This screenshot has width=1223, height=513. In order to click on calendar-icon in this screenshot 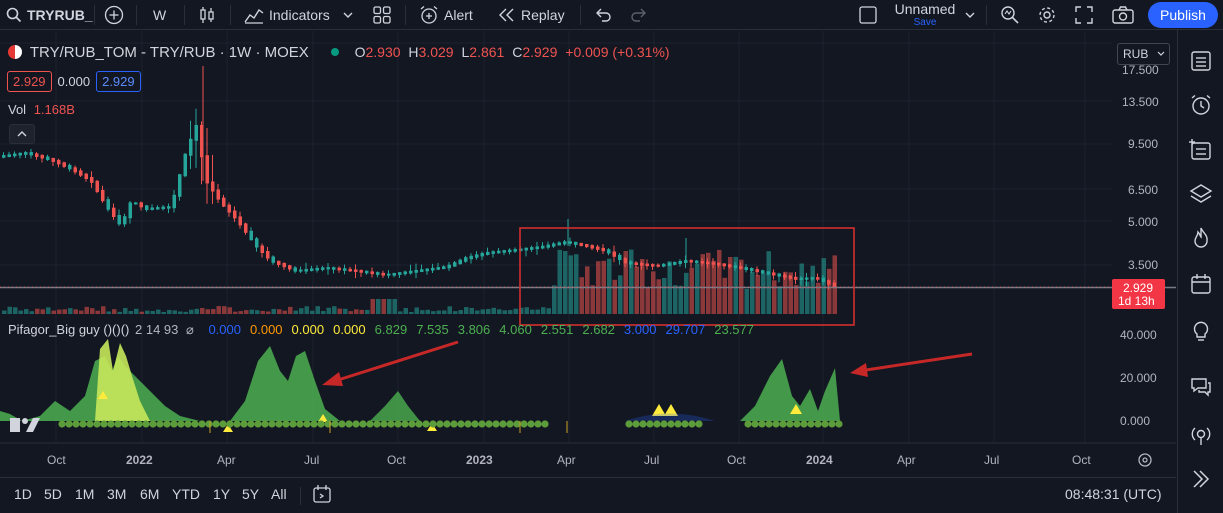, I will do `click(1201, 284)`.